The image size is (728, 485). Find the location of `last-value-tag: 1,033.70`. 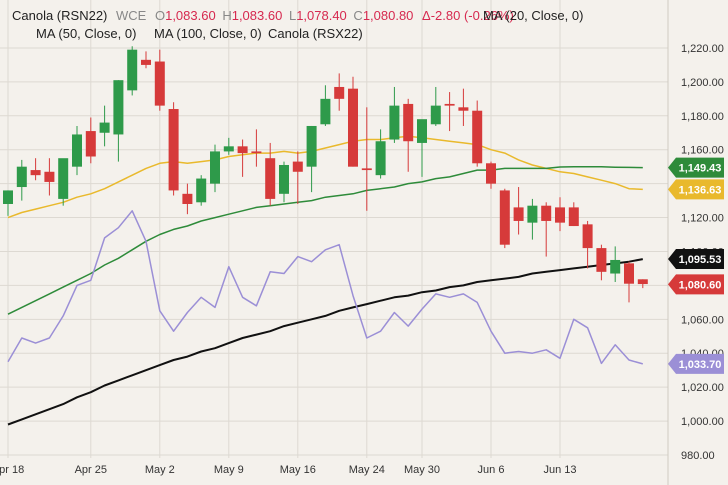

last-value-tag: 1,033.70 is located at coordinates (696, 363).